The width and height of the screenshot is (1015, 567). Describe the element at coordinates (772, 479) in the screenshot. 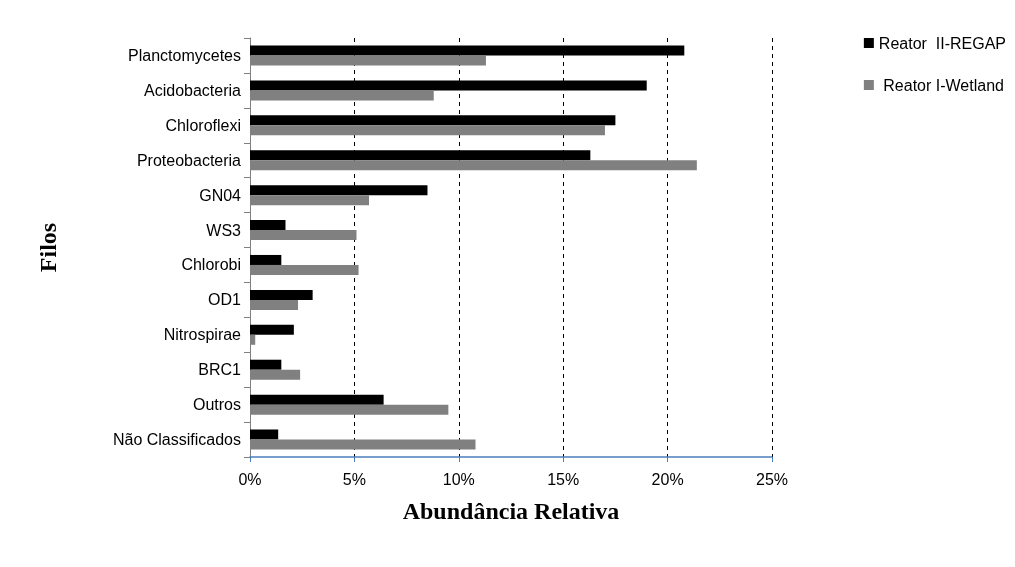

I see `x-tick-label: 25%` at that location.